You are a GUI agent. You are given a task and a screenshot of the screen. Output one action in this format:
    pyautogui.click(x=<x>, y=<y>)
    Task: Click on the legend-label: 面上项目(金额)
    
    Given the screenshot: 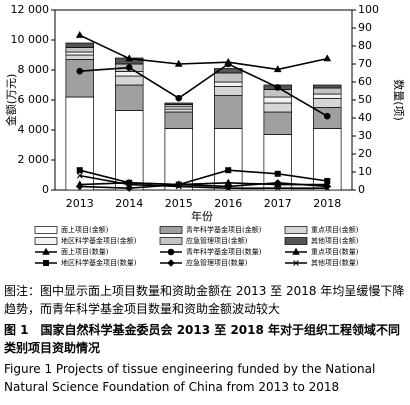 What is the action you would take?
    pyautogui.click(x=85, y=229)
    